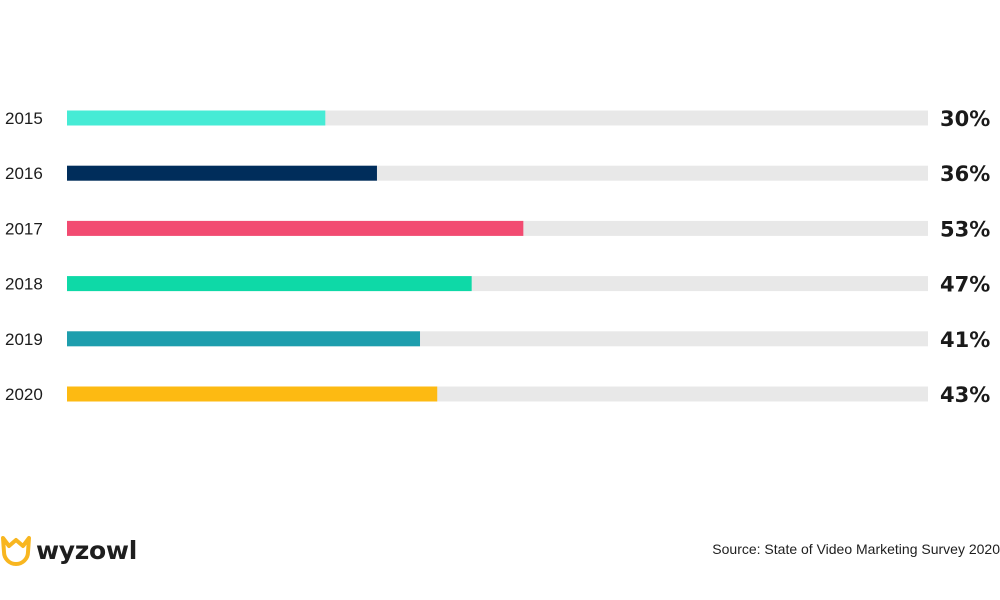 This screenshot has height=600, width=1000. Describe the element at coordinates (24, 339) in the screenshot. I see `category-label: 2019` at that location.